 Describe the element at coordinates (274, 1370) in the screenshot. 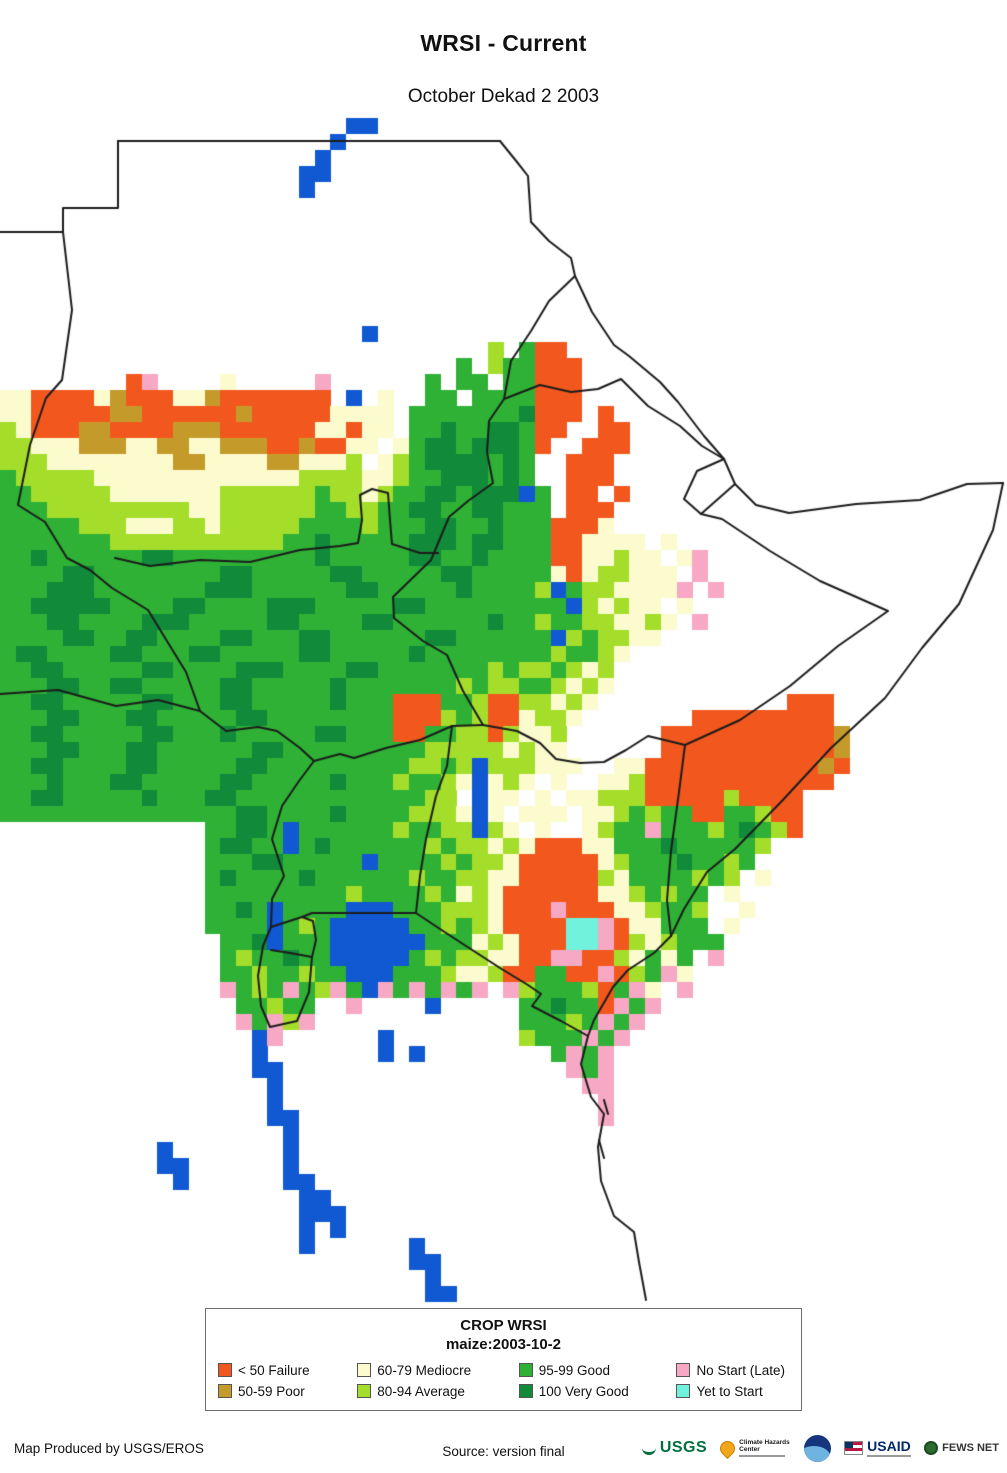

I see `legend-item-label: < 50 Failure` at that location.